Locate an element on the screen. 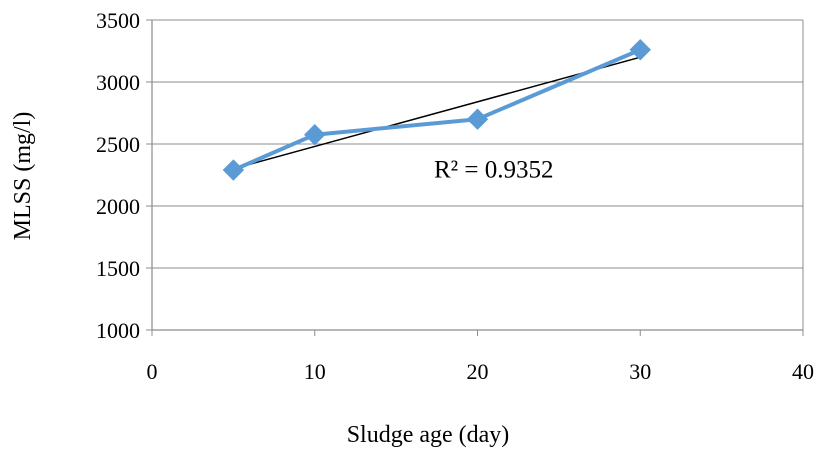 This screenshot has width=822, height=456. y-tick-label: 3000 is located at coordinates (118, 82).